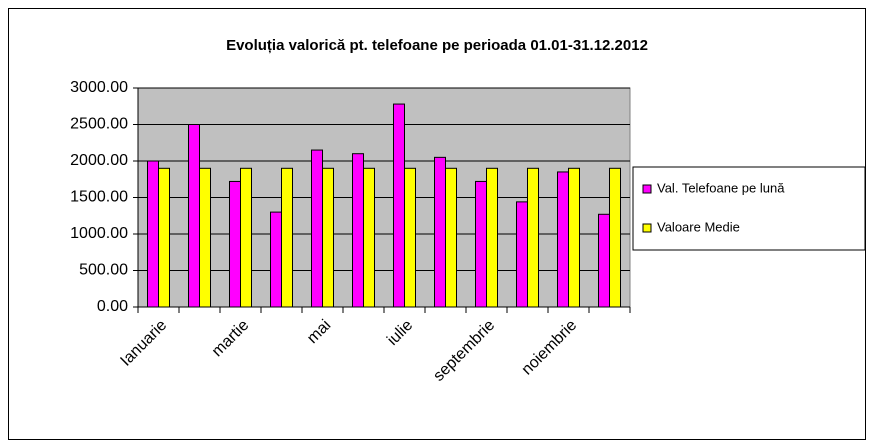 This screenshot has width=874, height=448. I want to click on y-tick-label: 2000.00, so click(99, 160).